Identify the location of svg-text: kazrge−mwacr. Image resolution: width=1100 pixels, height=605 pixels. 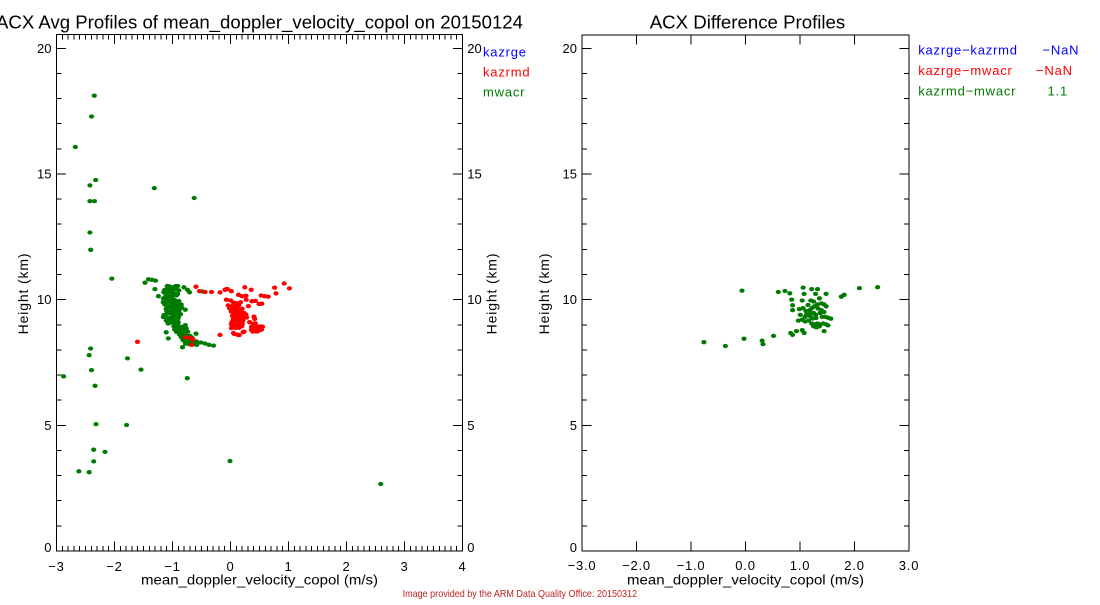
(965, 70).